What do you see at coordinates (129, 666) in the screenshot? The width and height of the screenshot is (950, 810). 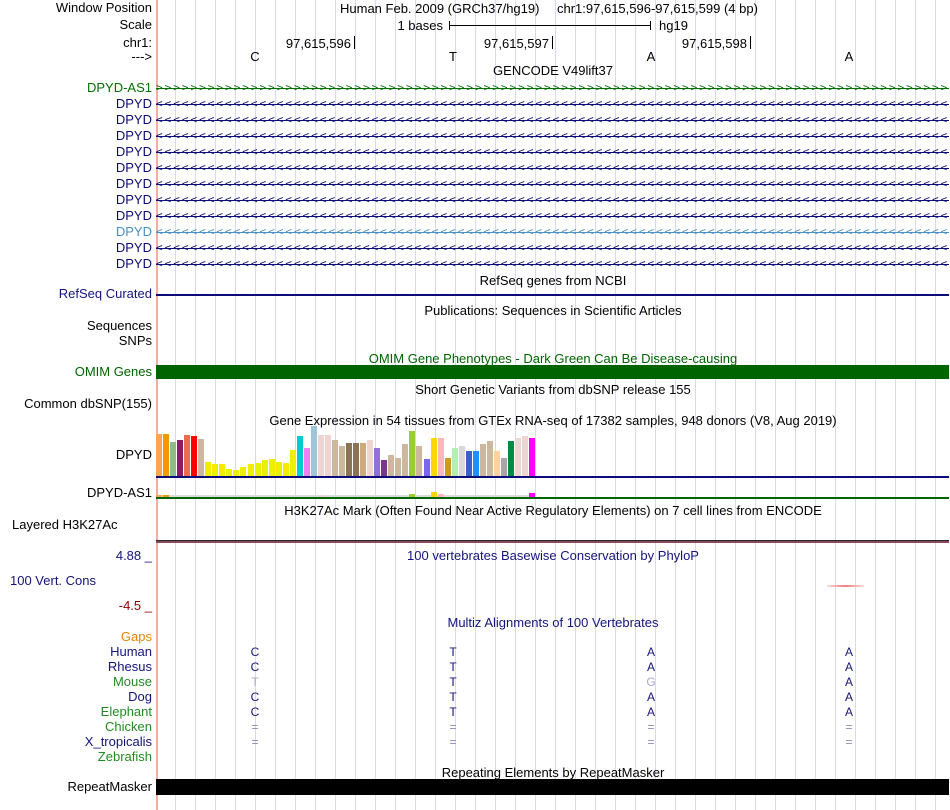 I see `multiz-species-label: Rhesus` at bounding box center [129, 666].